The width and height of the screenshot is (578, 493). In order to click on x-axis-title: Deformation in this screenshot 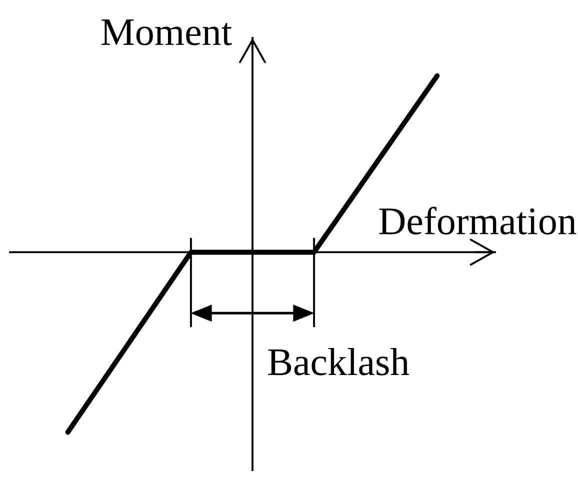, I will do `click(477, 220)`.